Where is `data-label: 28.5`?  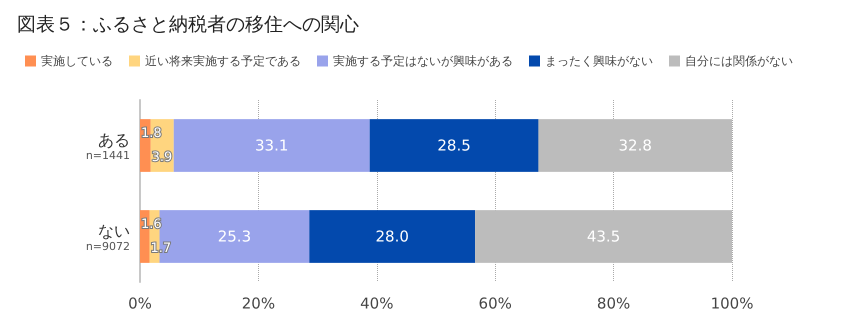 data-label: 28.5 is located at coordinates (454, 145).